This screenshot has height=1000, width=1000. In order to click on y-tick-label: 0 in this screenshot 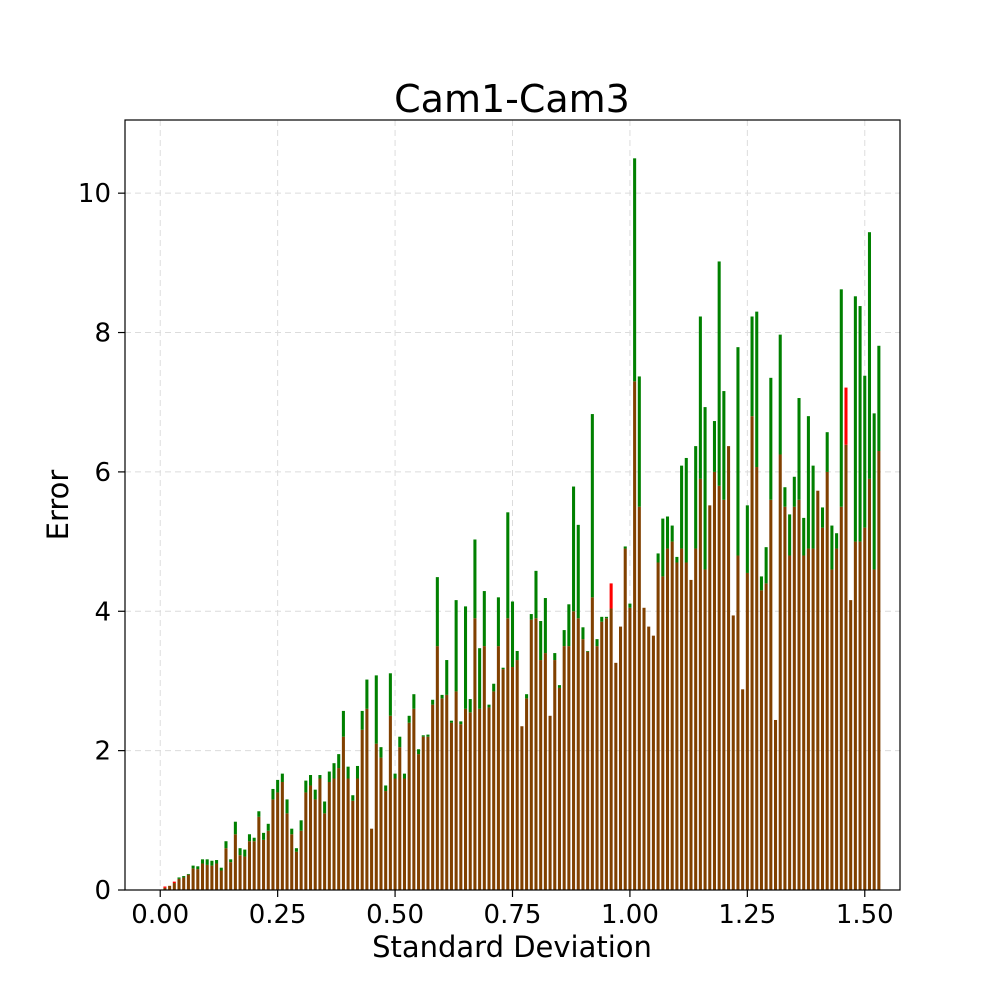, I will do `click(102, 891)`.